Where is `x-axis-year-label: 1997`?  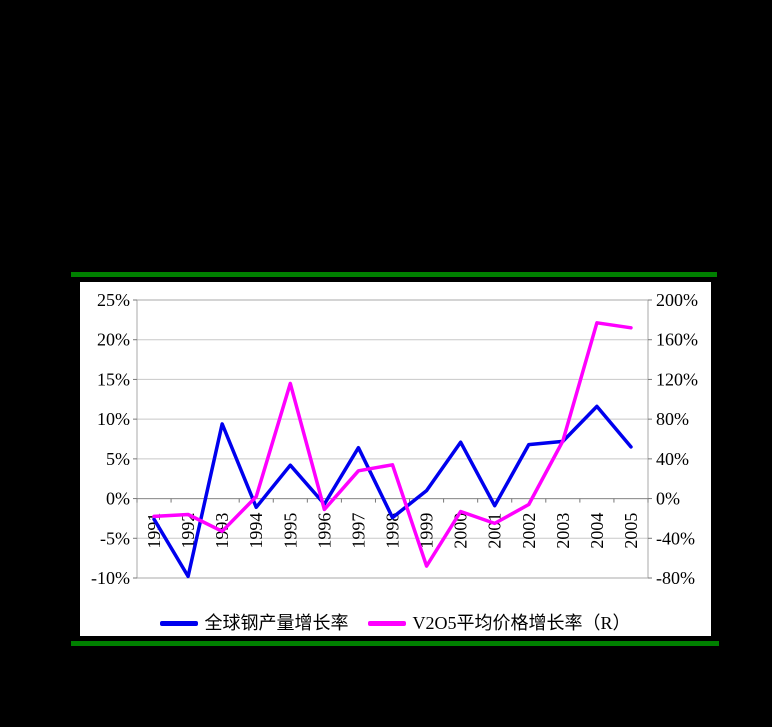
x-axis-year-label: 1997 is located at coordinates (358, 531).